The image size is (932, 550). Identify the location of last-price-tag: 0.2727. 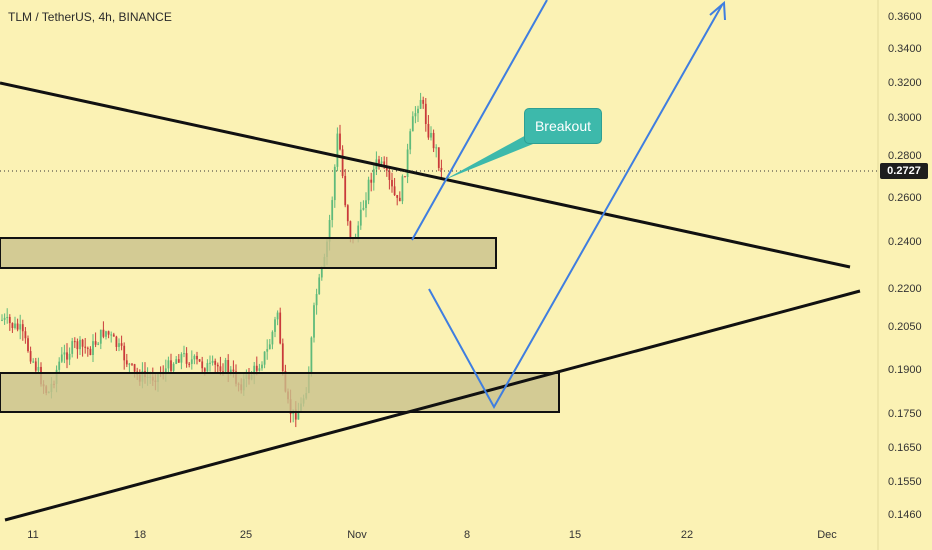
(904, 171).